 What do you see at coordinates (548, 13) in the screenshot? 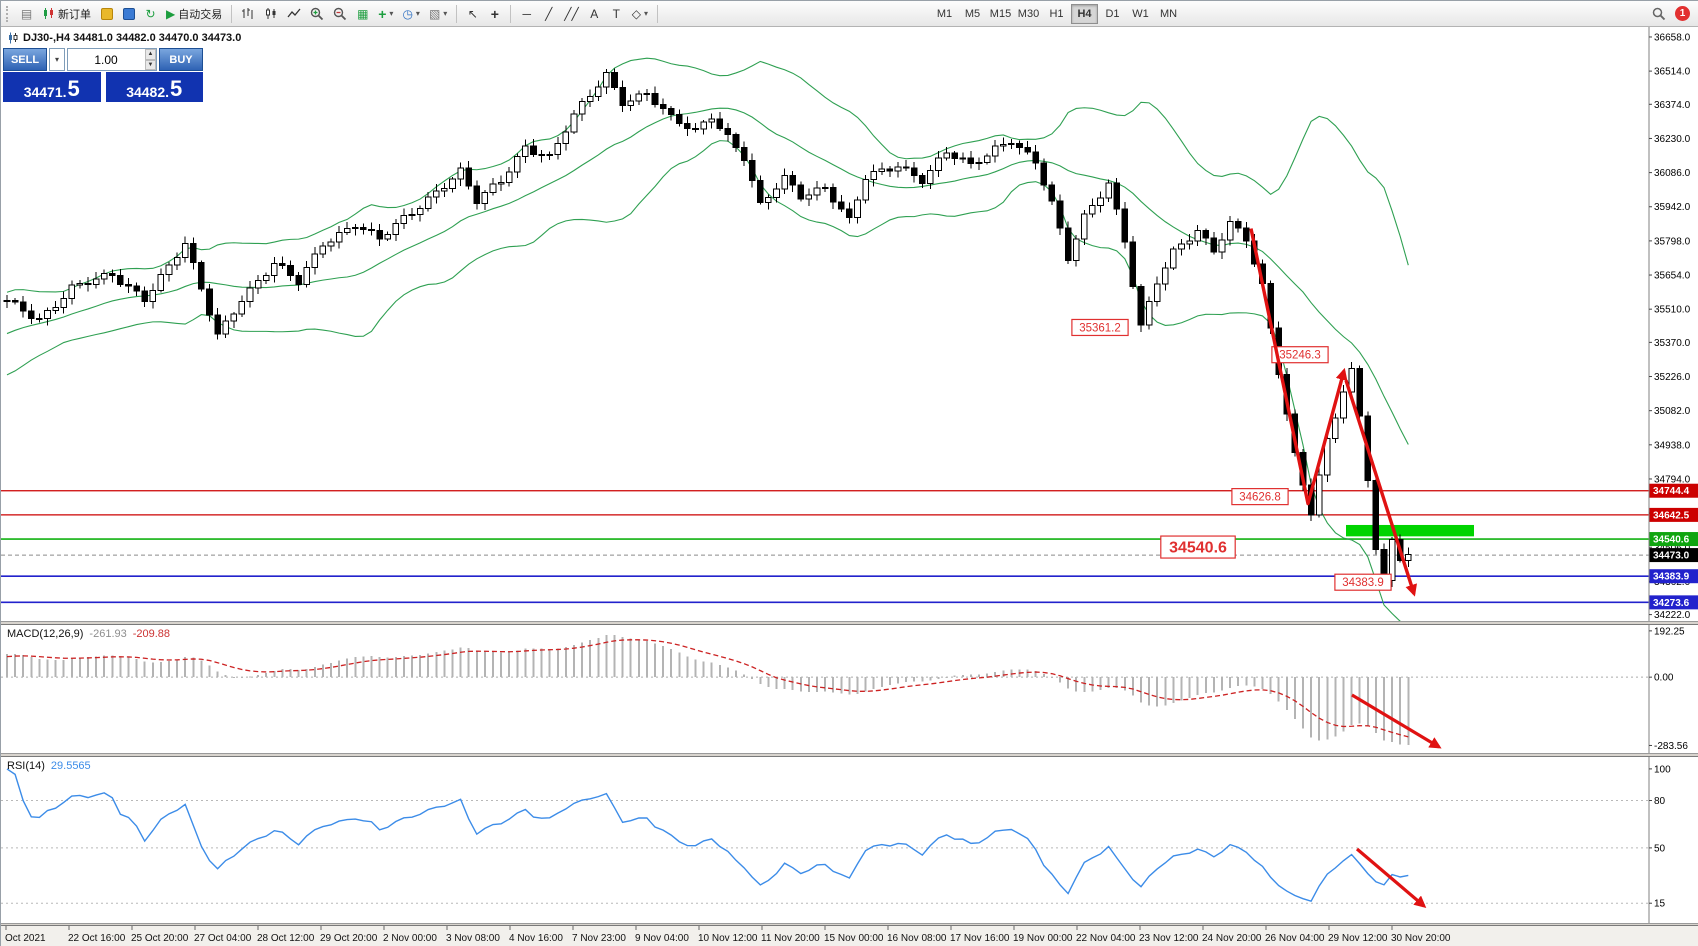
I see `trendline-tool-button: ╱` at bounding box center [548, 13].